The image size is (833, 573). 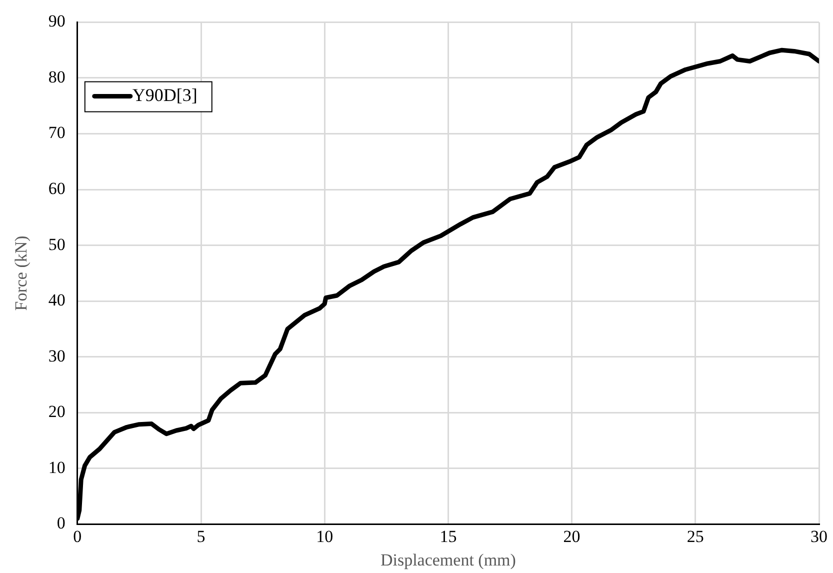 What do you see at coordinates (57, 412) in the screenshot?
I see `y-tick-label: 20` at bounding box center [57, 412].